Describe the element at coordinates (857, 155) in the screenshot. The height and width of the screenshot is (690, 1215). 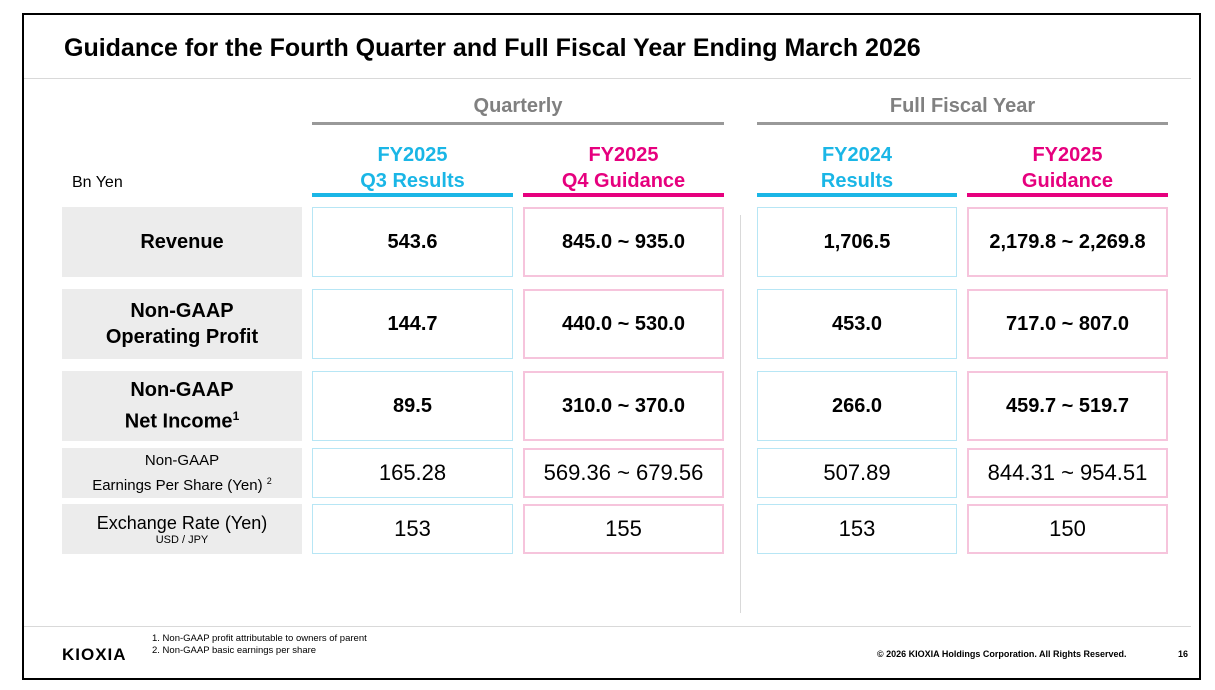
I see `column-header-line1: FY2024` at that location.